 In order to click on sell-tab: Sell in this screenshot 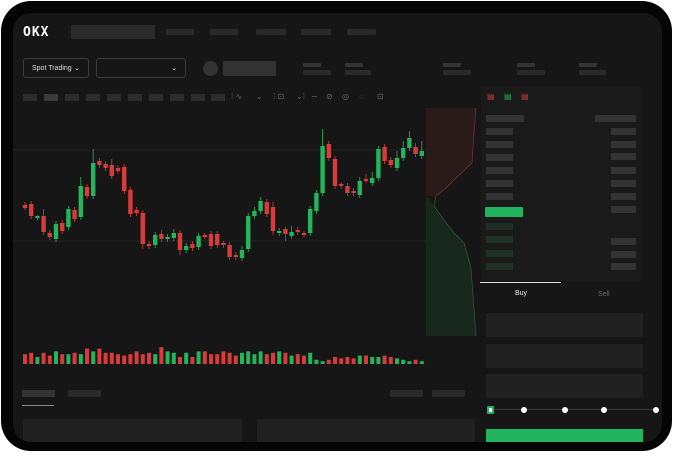, I will do `click(604, 294)`.